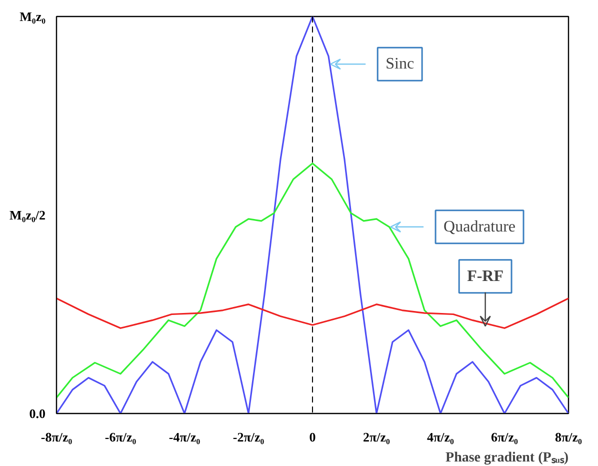 Image resolution: width=598 pixels, height=466 pixels. What do you see at coordinates (28, 215) in the screenshot?
I see `text: M₀z₀/2` at bounding box center [28, 215].